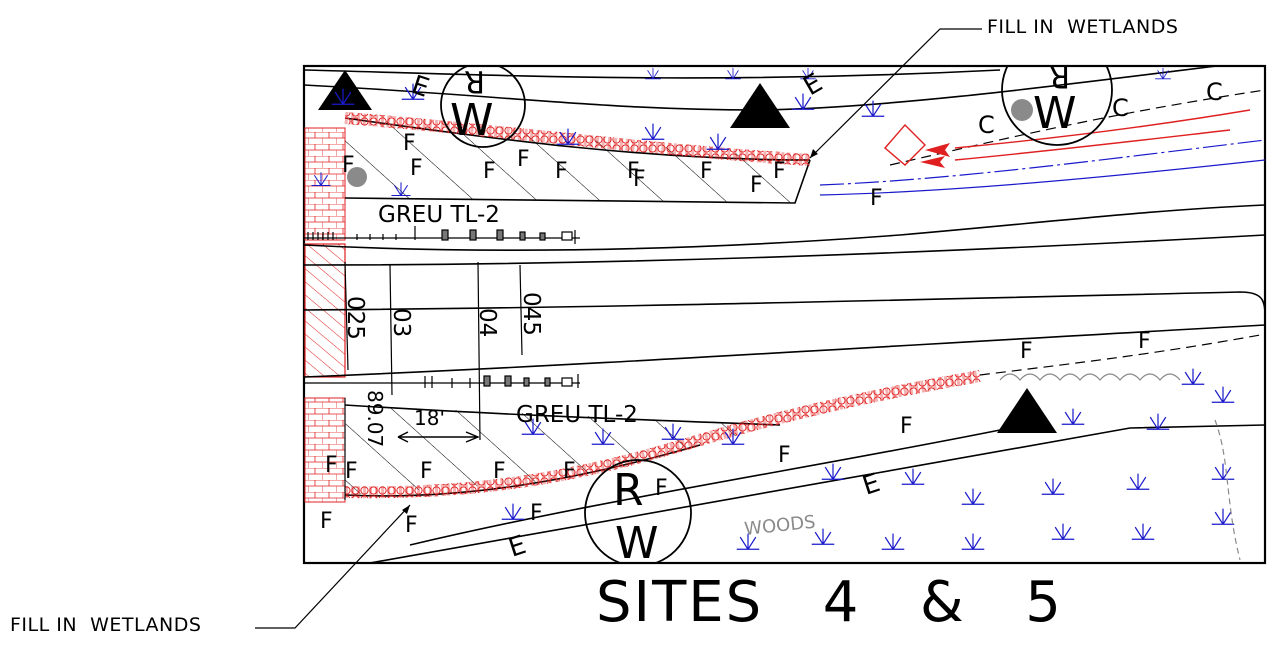 The image size is (1275, 656). I want to click on left-shoulder-bot, so click(325, 450).